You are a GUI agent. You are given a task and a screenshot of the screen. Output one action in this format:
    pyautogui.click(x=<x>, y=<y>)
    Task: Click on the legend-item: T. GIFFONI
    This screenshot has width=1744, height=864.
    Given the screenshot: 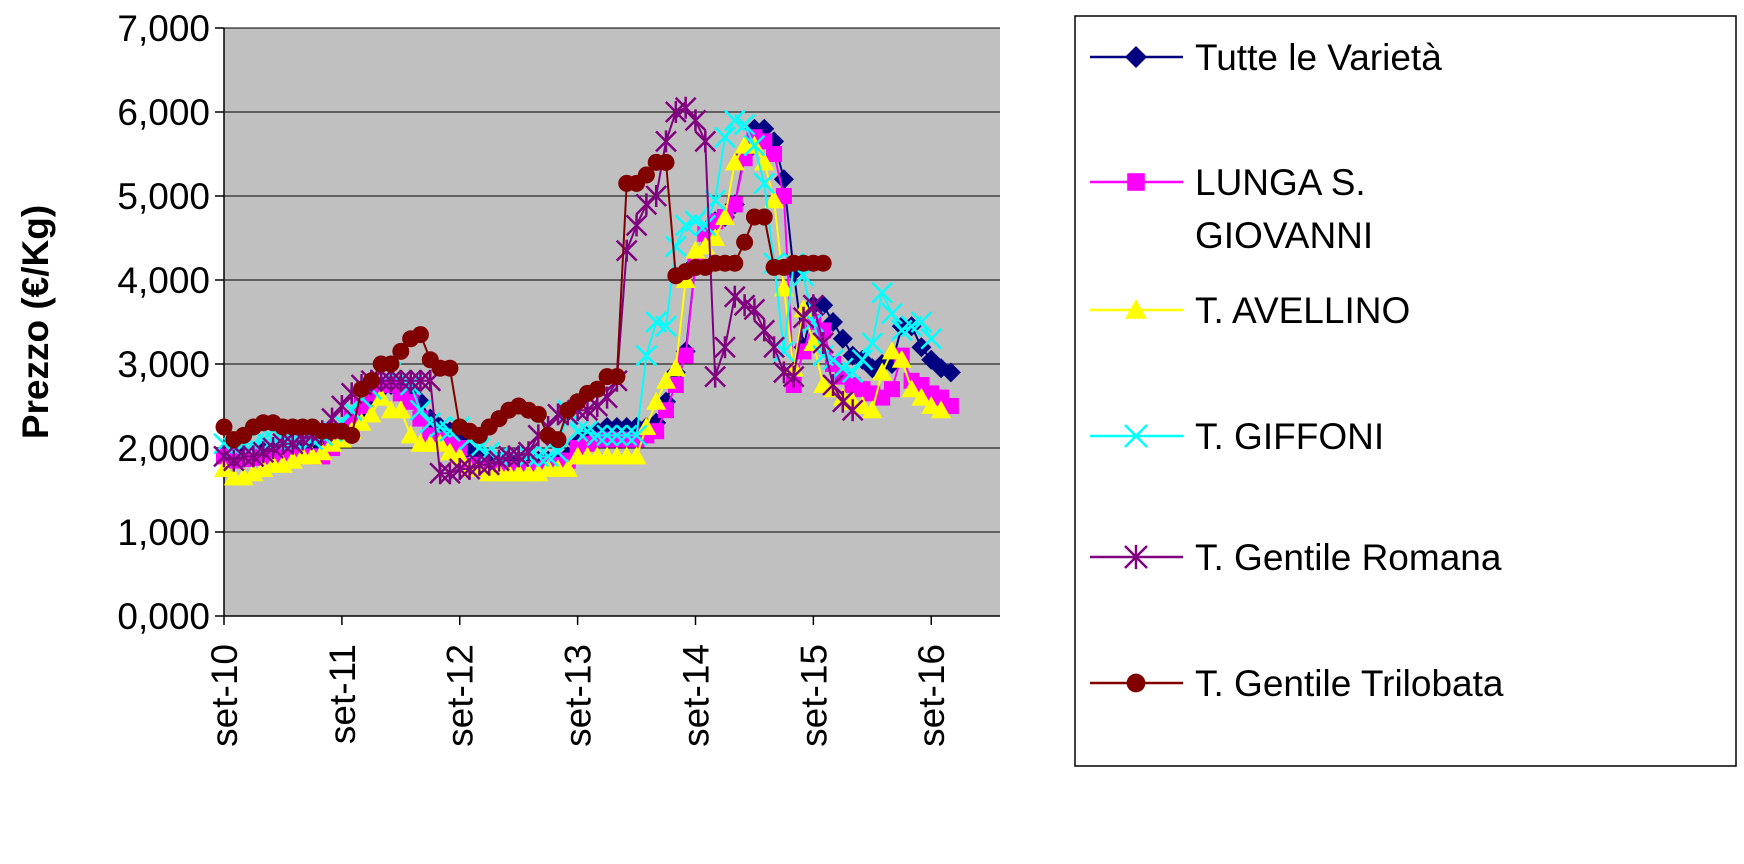 What is the action you would take?
    pyautogui.click(x=1237, y=436)
    